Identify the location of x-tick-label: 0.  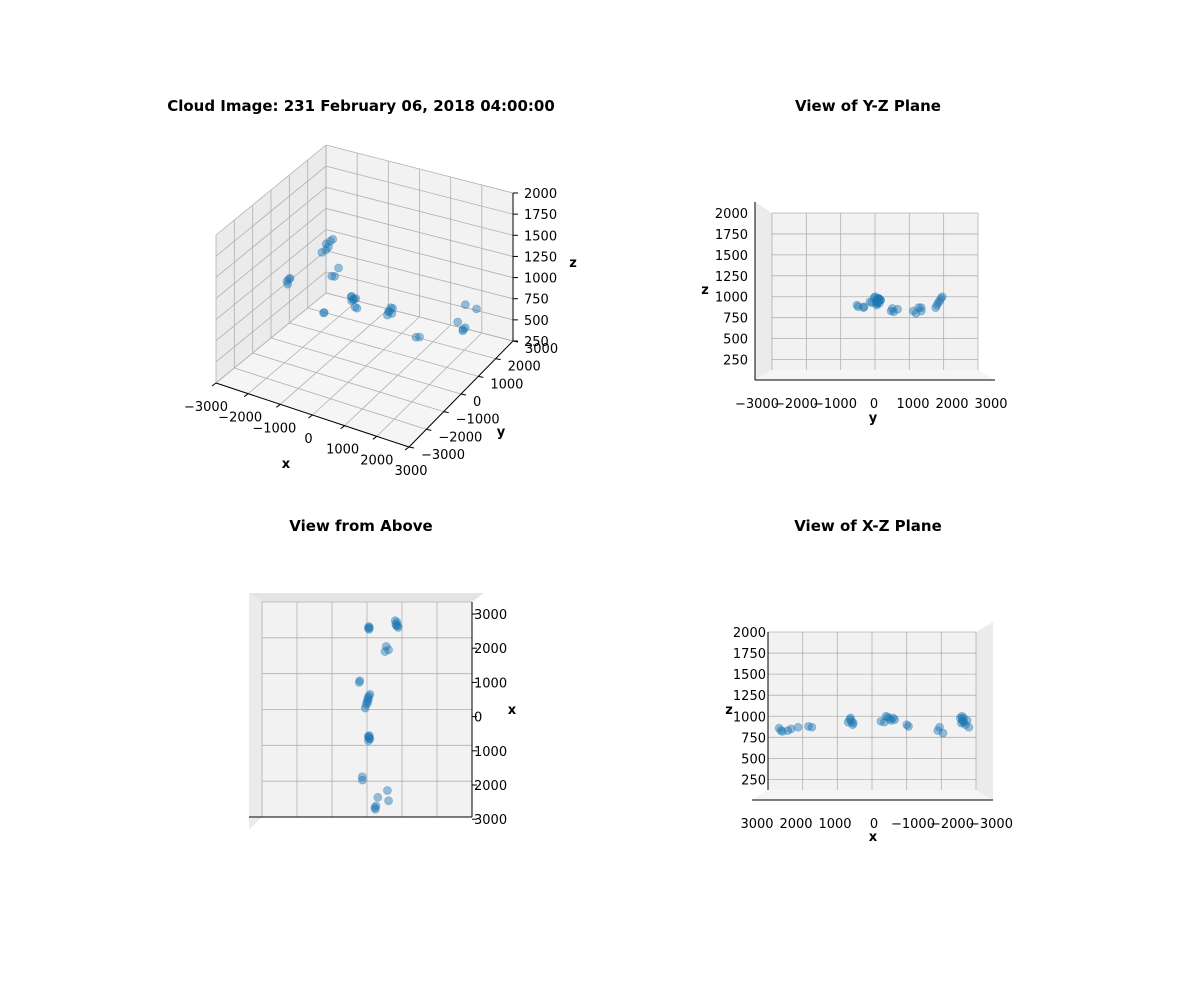
(308, 439).